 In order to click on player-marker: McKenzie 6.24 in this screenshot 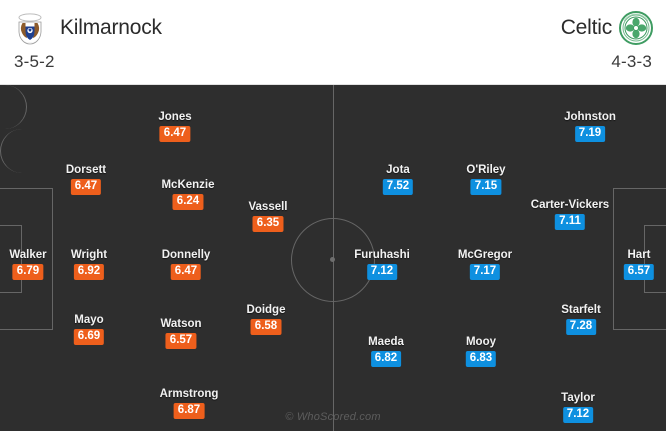, I will do `click(188, 194)`.